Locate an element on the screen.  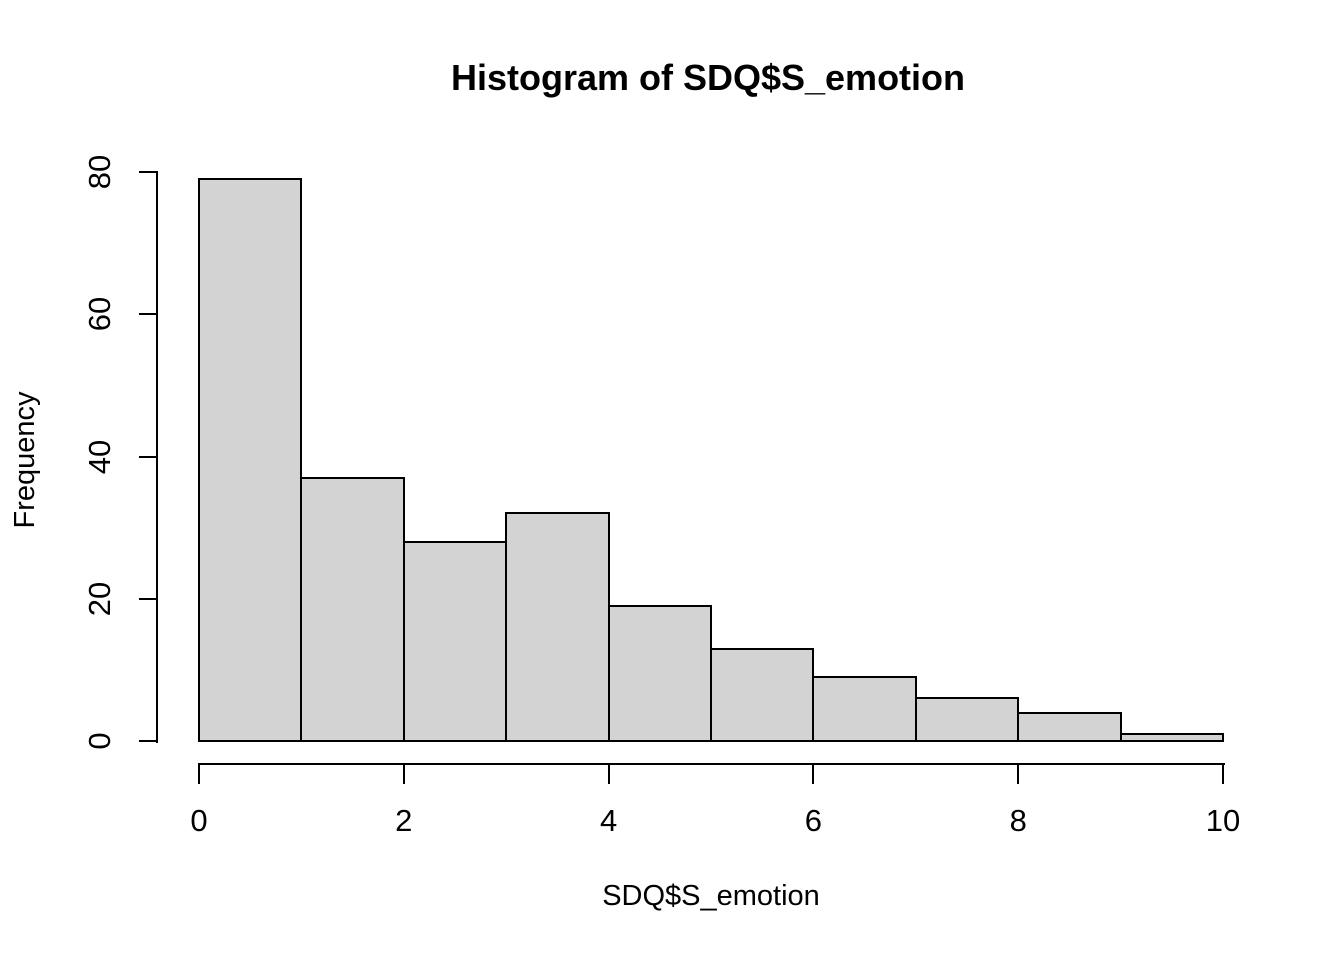
x-tick-label: 6 is located at coordinates (813, 820).